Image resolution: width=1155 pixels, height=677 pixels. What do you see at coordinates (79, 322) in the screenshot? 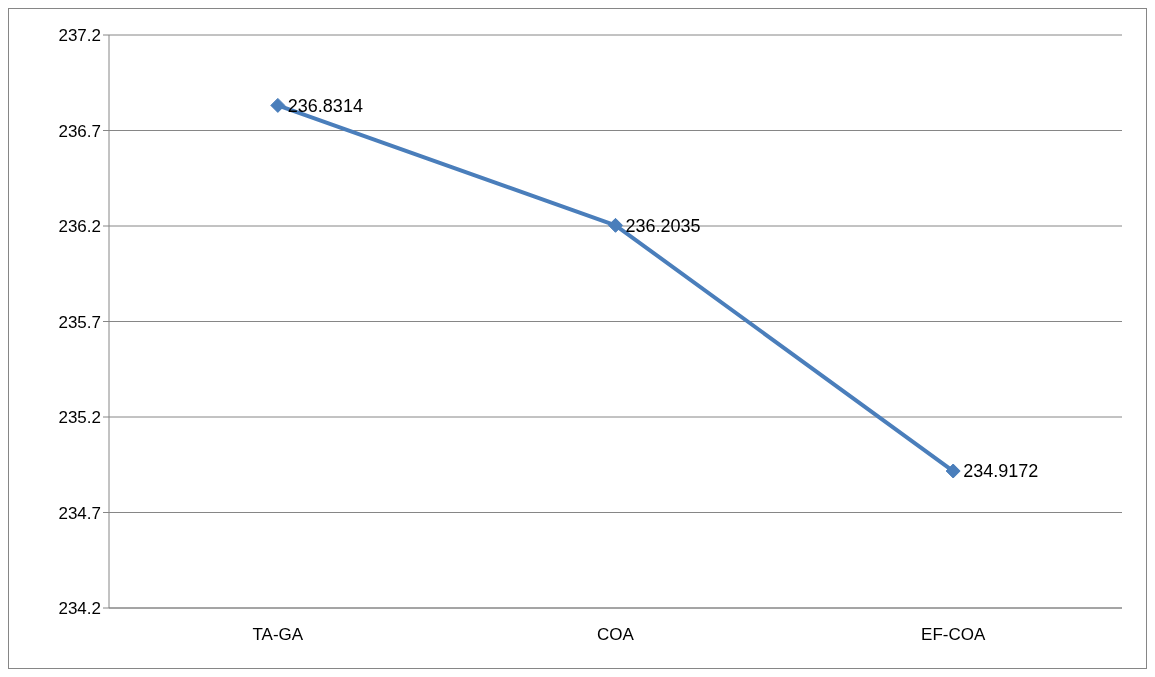
I see `y-tick-label: 235.7` at bounding box center [79, 322].